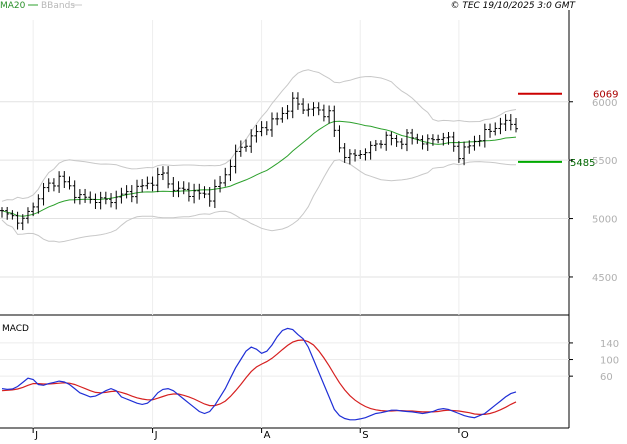 This screenshot has width=627, height=444. Describe the element at coordinates (604, 103) in the screenshot. I see `price-y-tick-label: 6000` at that location.